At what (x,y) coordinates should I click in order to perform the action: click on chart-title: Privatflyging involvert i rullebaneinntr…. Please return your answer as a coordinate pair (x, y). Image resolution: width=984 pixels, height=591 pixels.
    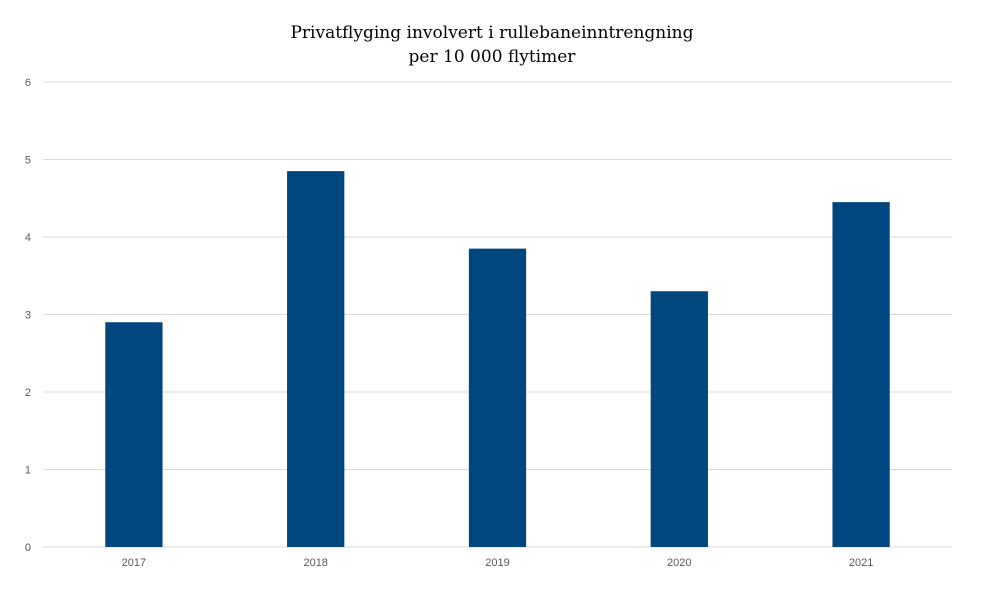
    Looking at the image, I should click on (491, 45).